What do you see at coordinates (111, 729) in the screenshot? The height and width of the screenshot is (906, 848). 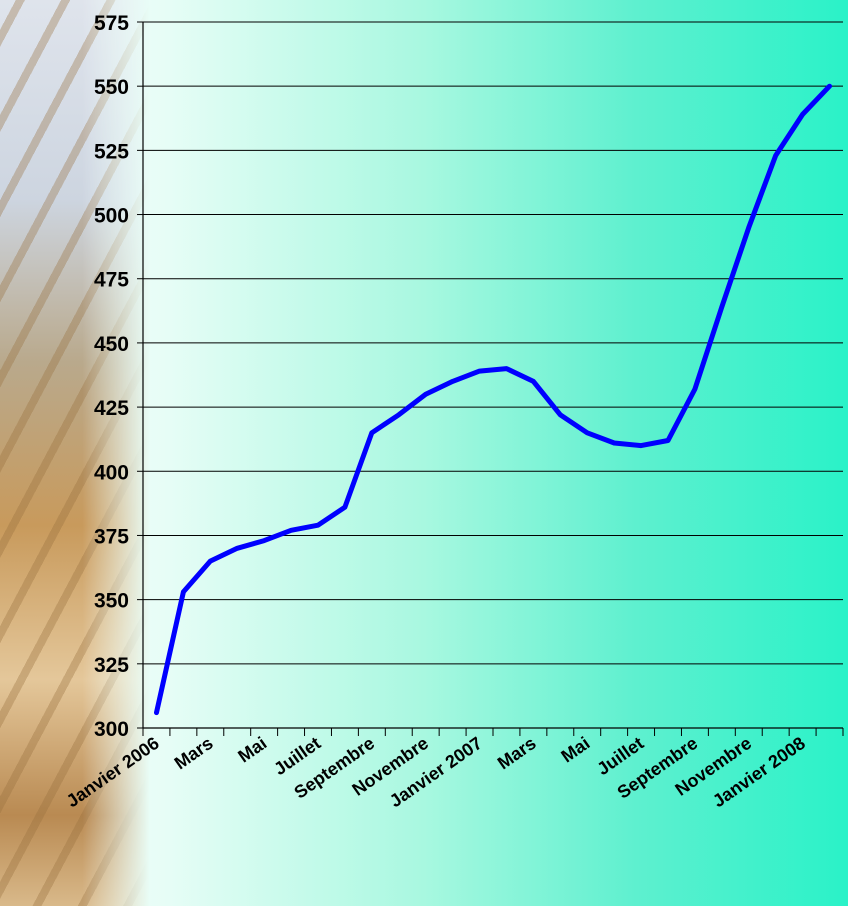 I see `y-tick-label: 300` at bounding box center [111, 729].